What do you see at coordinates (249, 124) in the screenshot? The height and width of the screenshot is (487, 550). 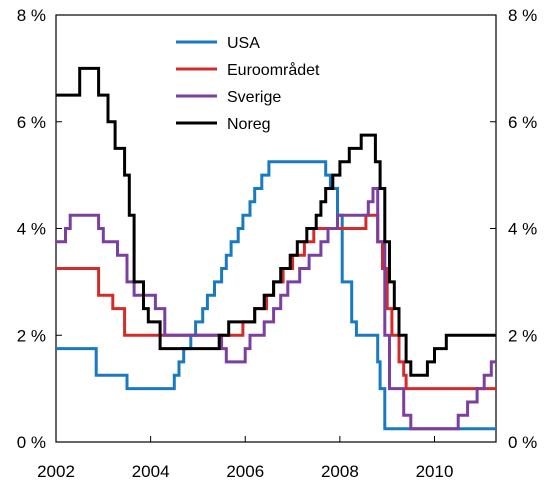 I see `legend-label: Noreg` at bounding box center [249, 124].